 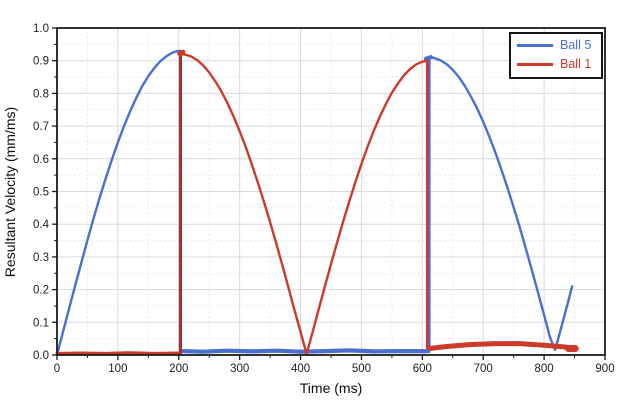 I want to click on x-tick-label: 600, so click(x=422, y=369).